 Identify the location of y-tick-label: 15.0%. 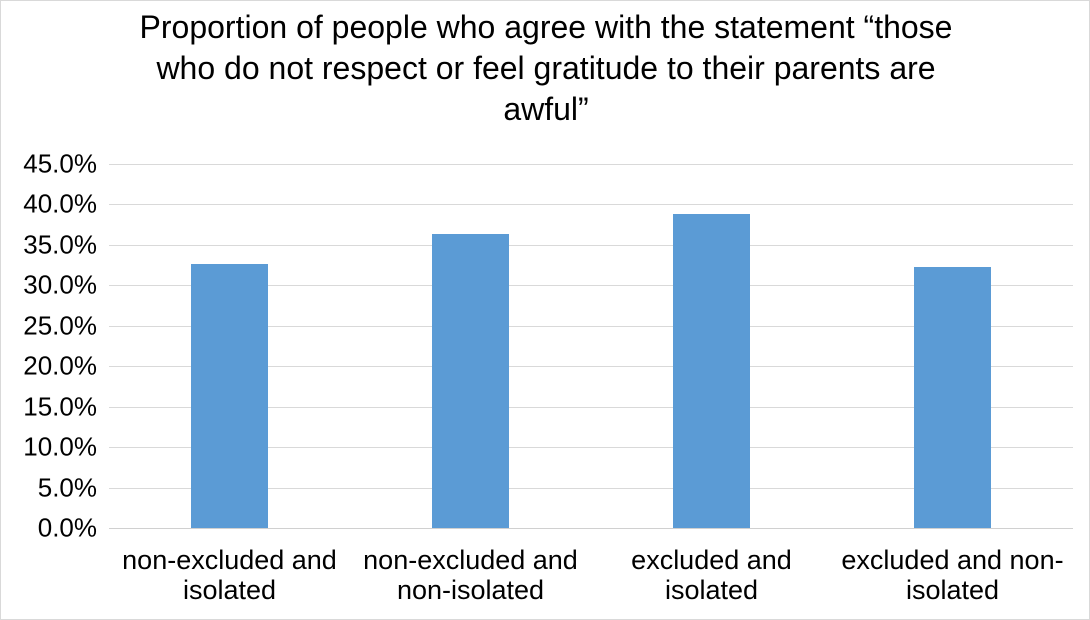
(60, 406).